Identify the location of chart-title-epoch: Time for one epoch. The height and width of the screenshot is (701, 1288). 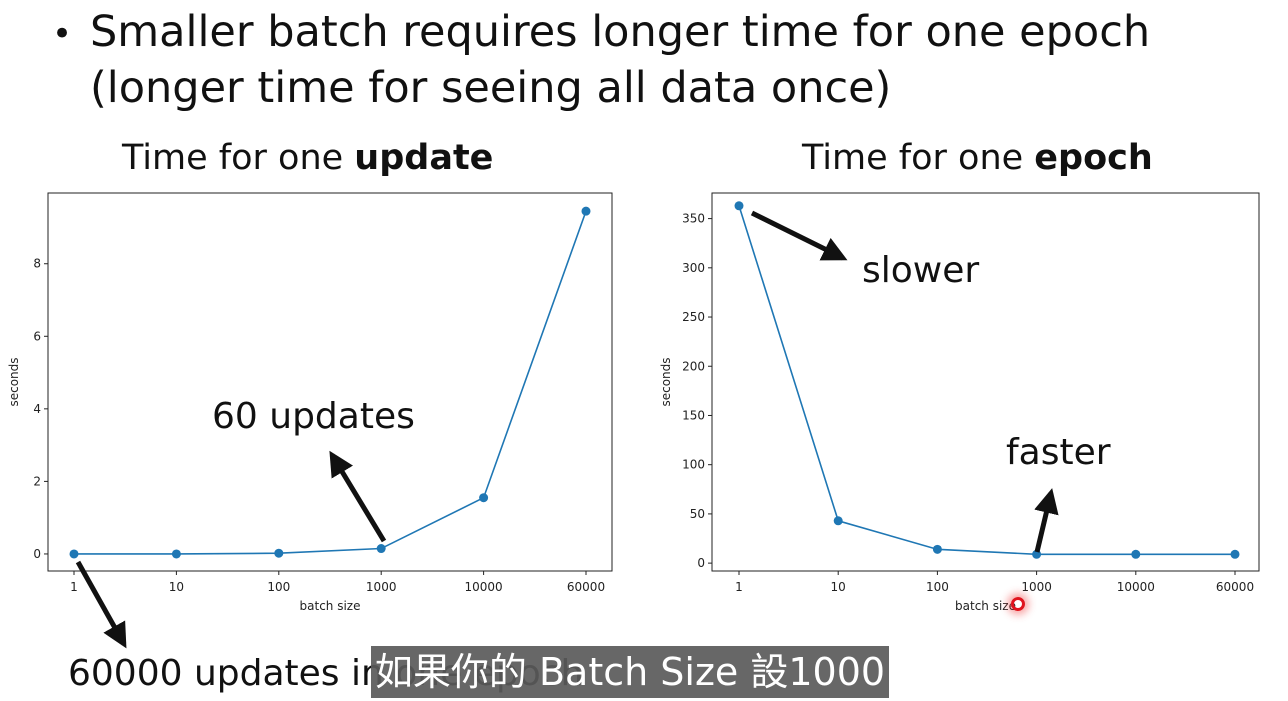
(977, 158).